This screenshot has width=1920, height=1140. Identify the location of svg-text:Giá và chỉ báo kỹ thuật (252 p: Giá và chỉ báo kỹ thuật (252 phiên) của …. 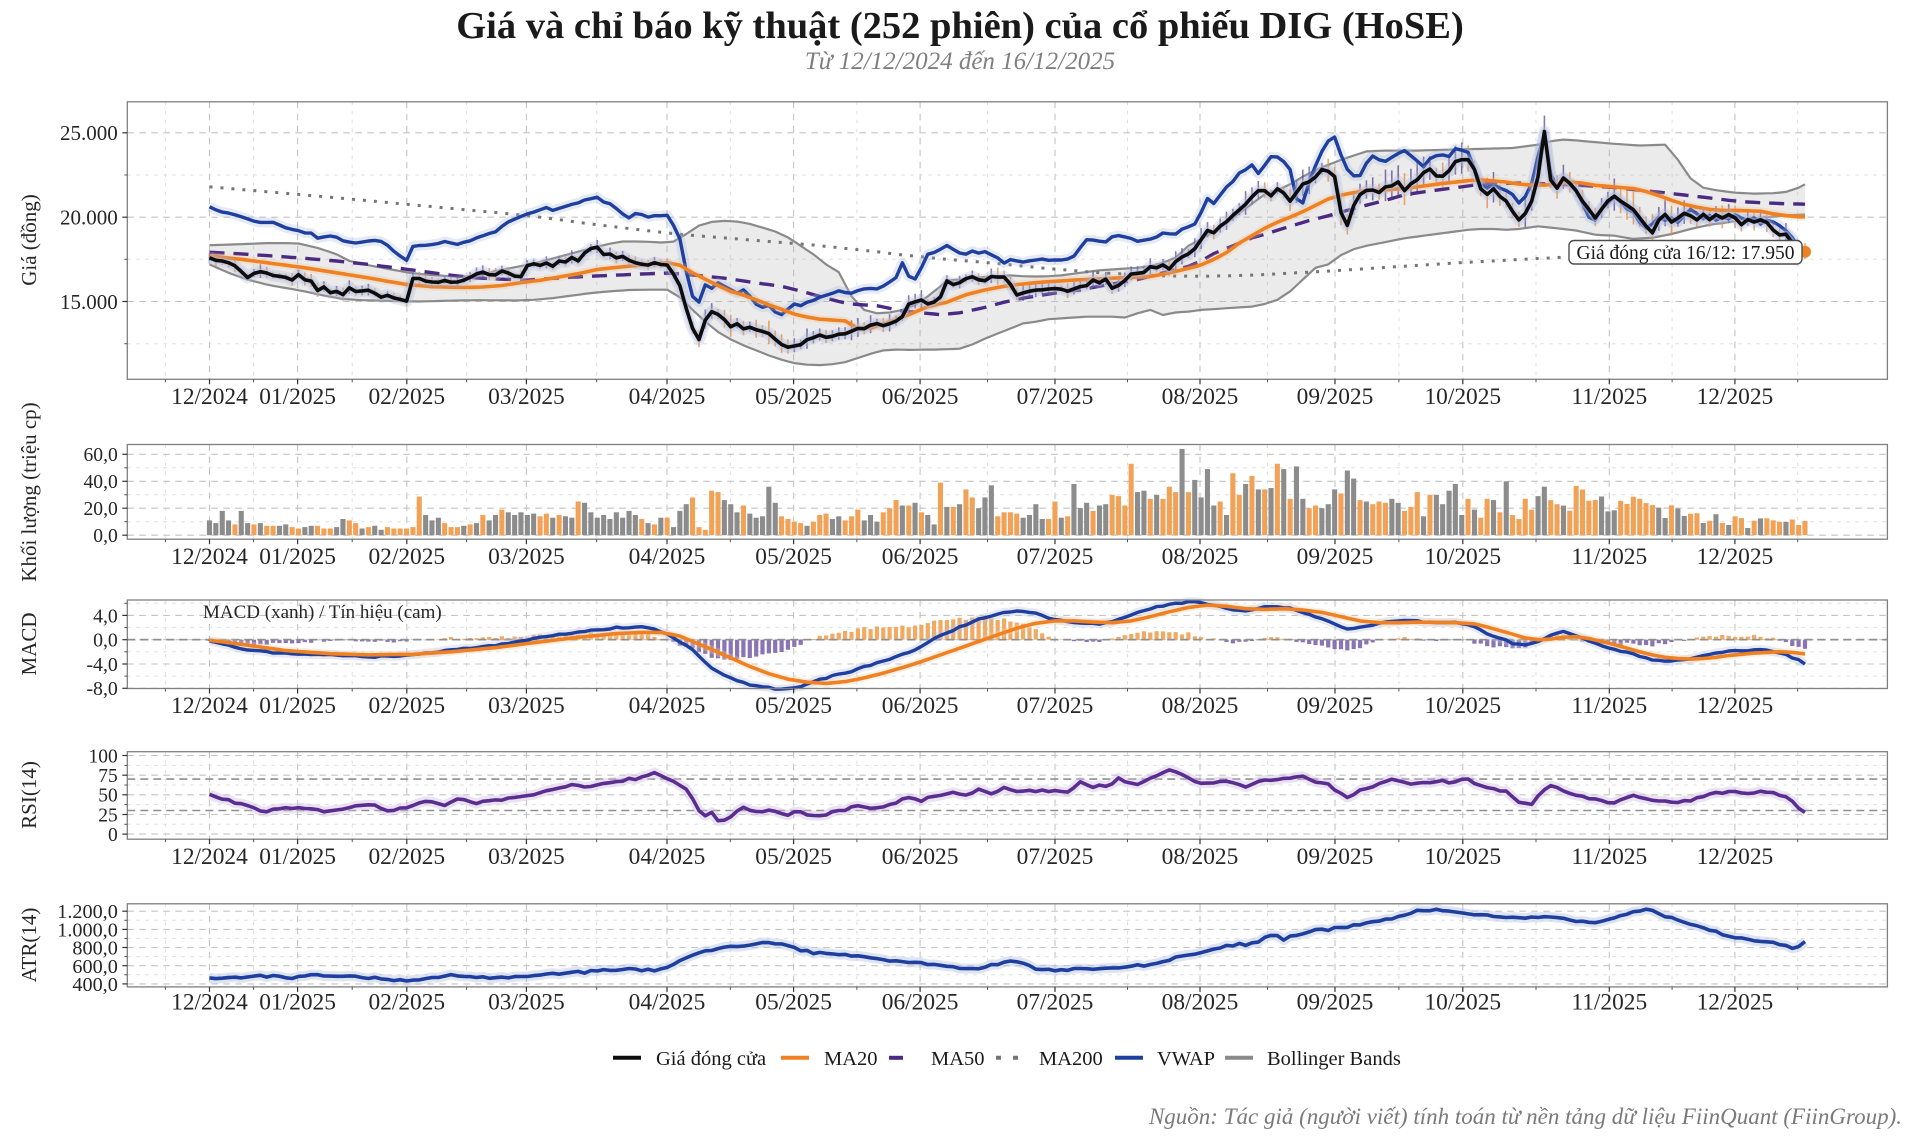
(960, 26).